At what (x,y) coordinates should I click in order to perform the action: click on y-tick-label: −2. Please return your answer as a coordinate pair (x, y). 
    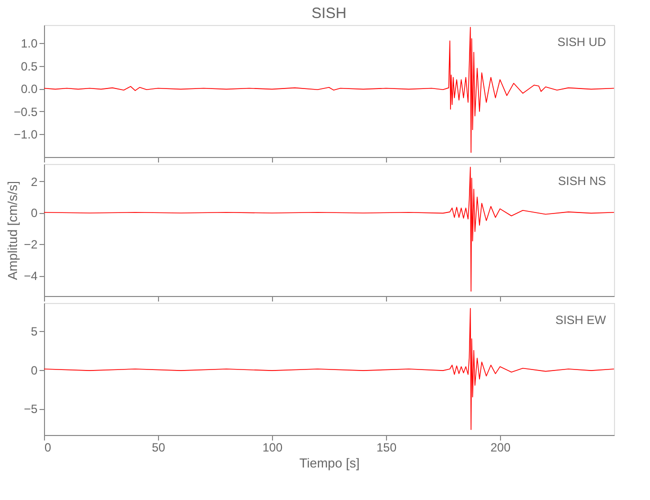
    Looking at the image, I should click on (31, 245).